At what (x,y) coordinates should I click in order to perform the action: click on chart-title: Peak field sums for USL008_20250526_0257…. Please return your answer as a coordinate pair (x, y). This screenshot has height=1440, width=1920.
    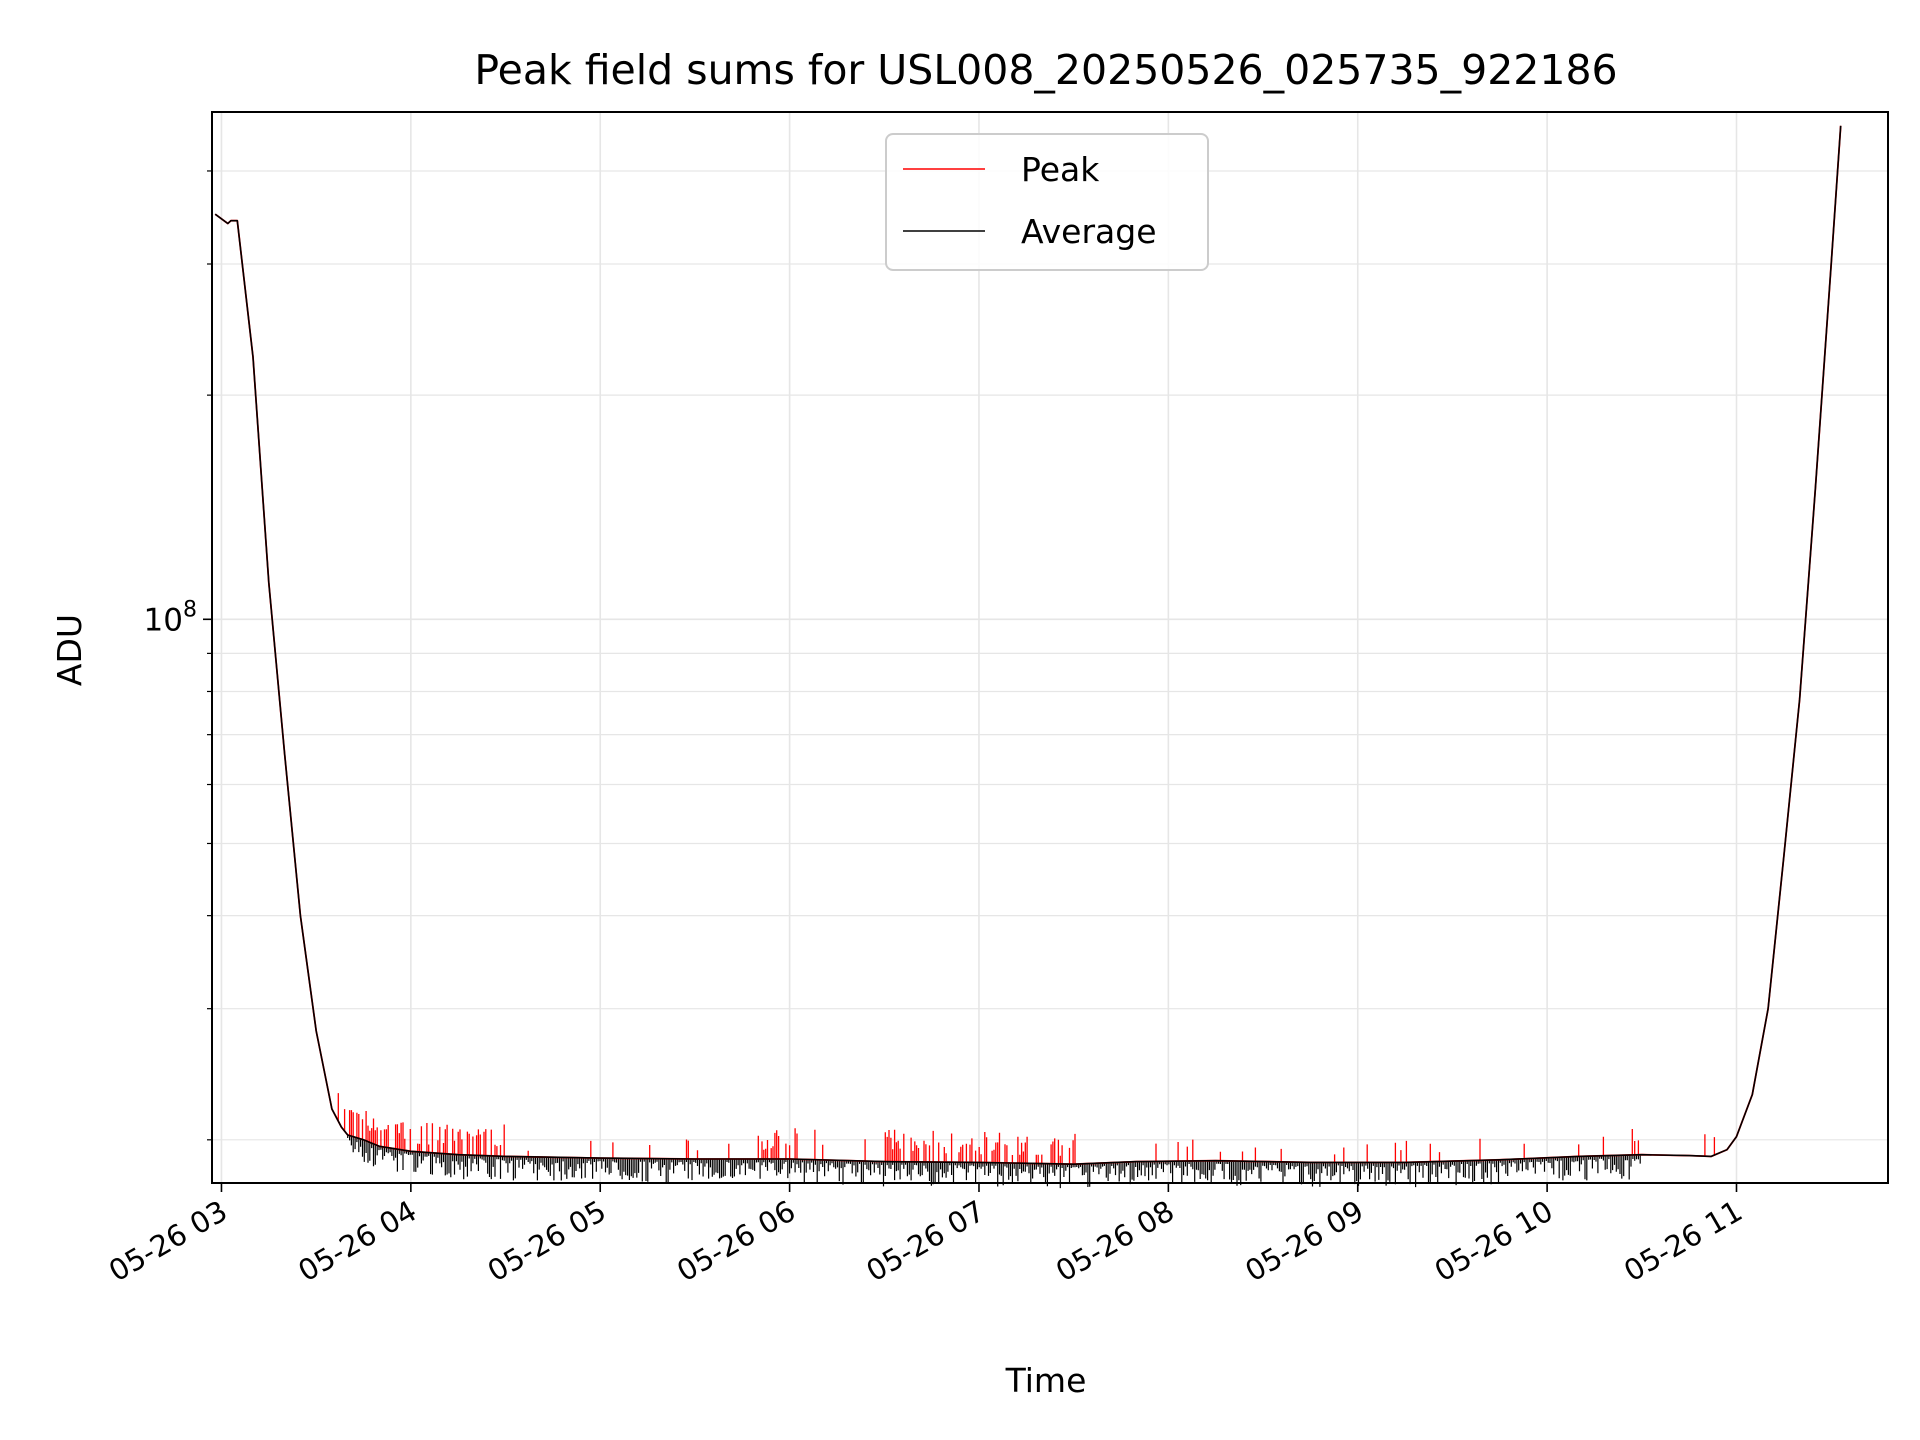
    Looking at the image, I should click on (1045, 70).